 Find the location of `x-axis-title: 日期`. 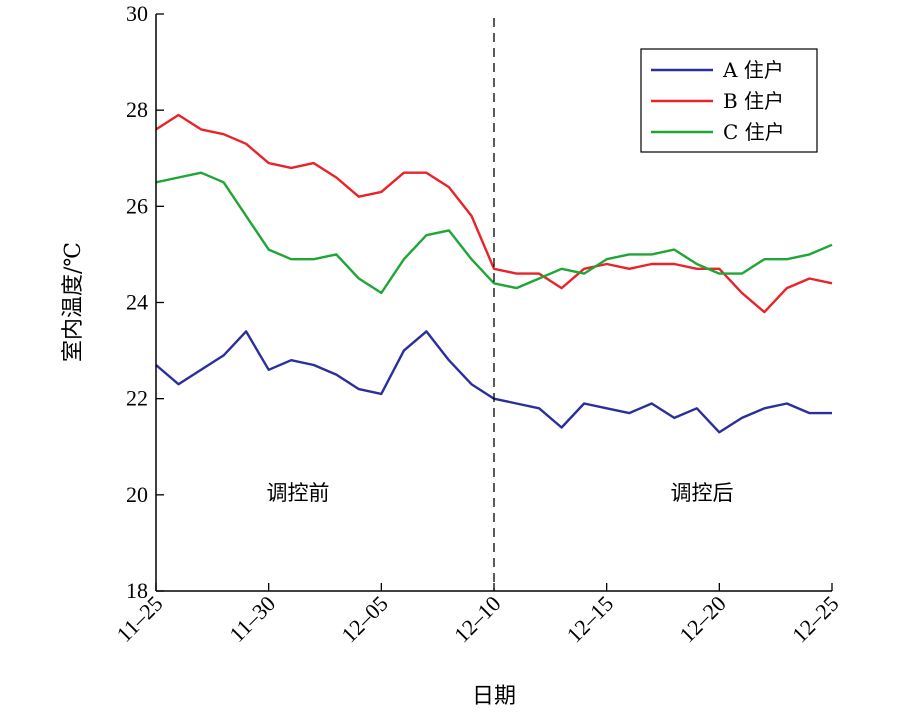

x-axis-title: 日期 is located at coordinates (494, 696).